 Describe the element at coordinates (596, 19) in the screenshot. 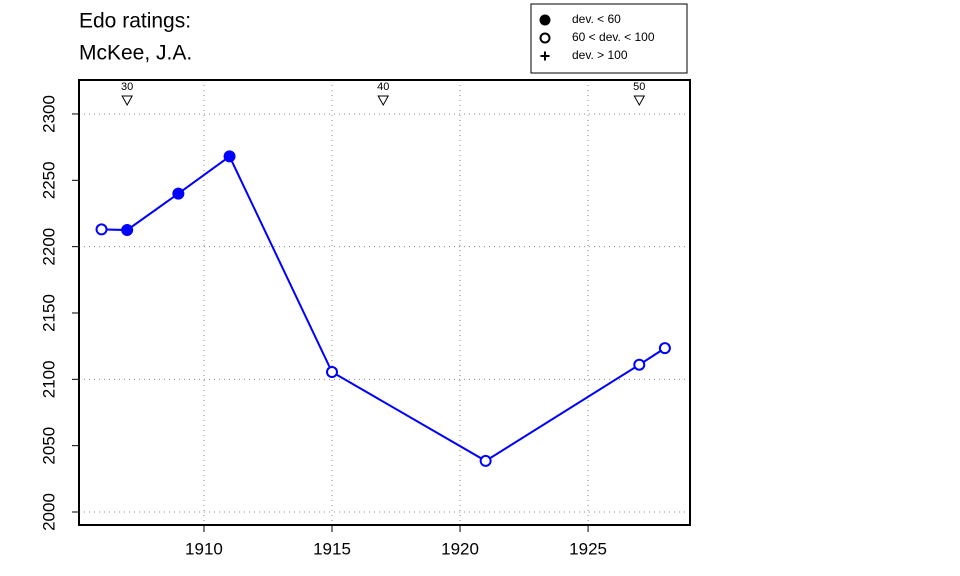

I see `legend-label: dev. < 60` at that location.